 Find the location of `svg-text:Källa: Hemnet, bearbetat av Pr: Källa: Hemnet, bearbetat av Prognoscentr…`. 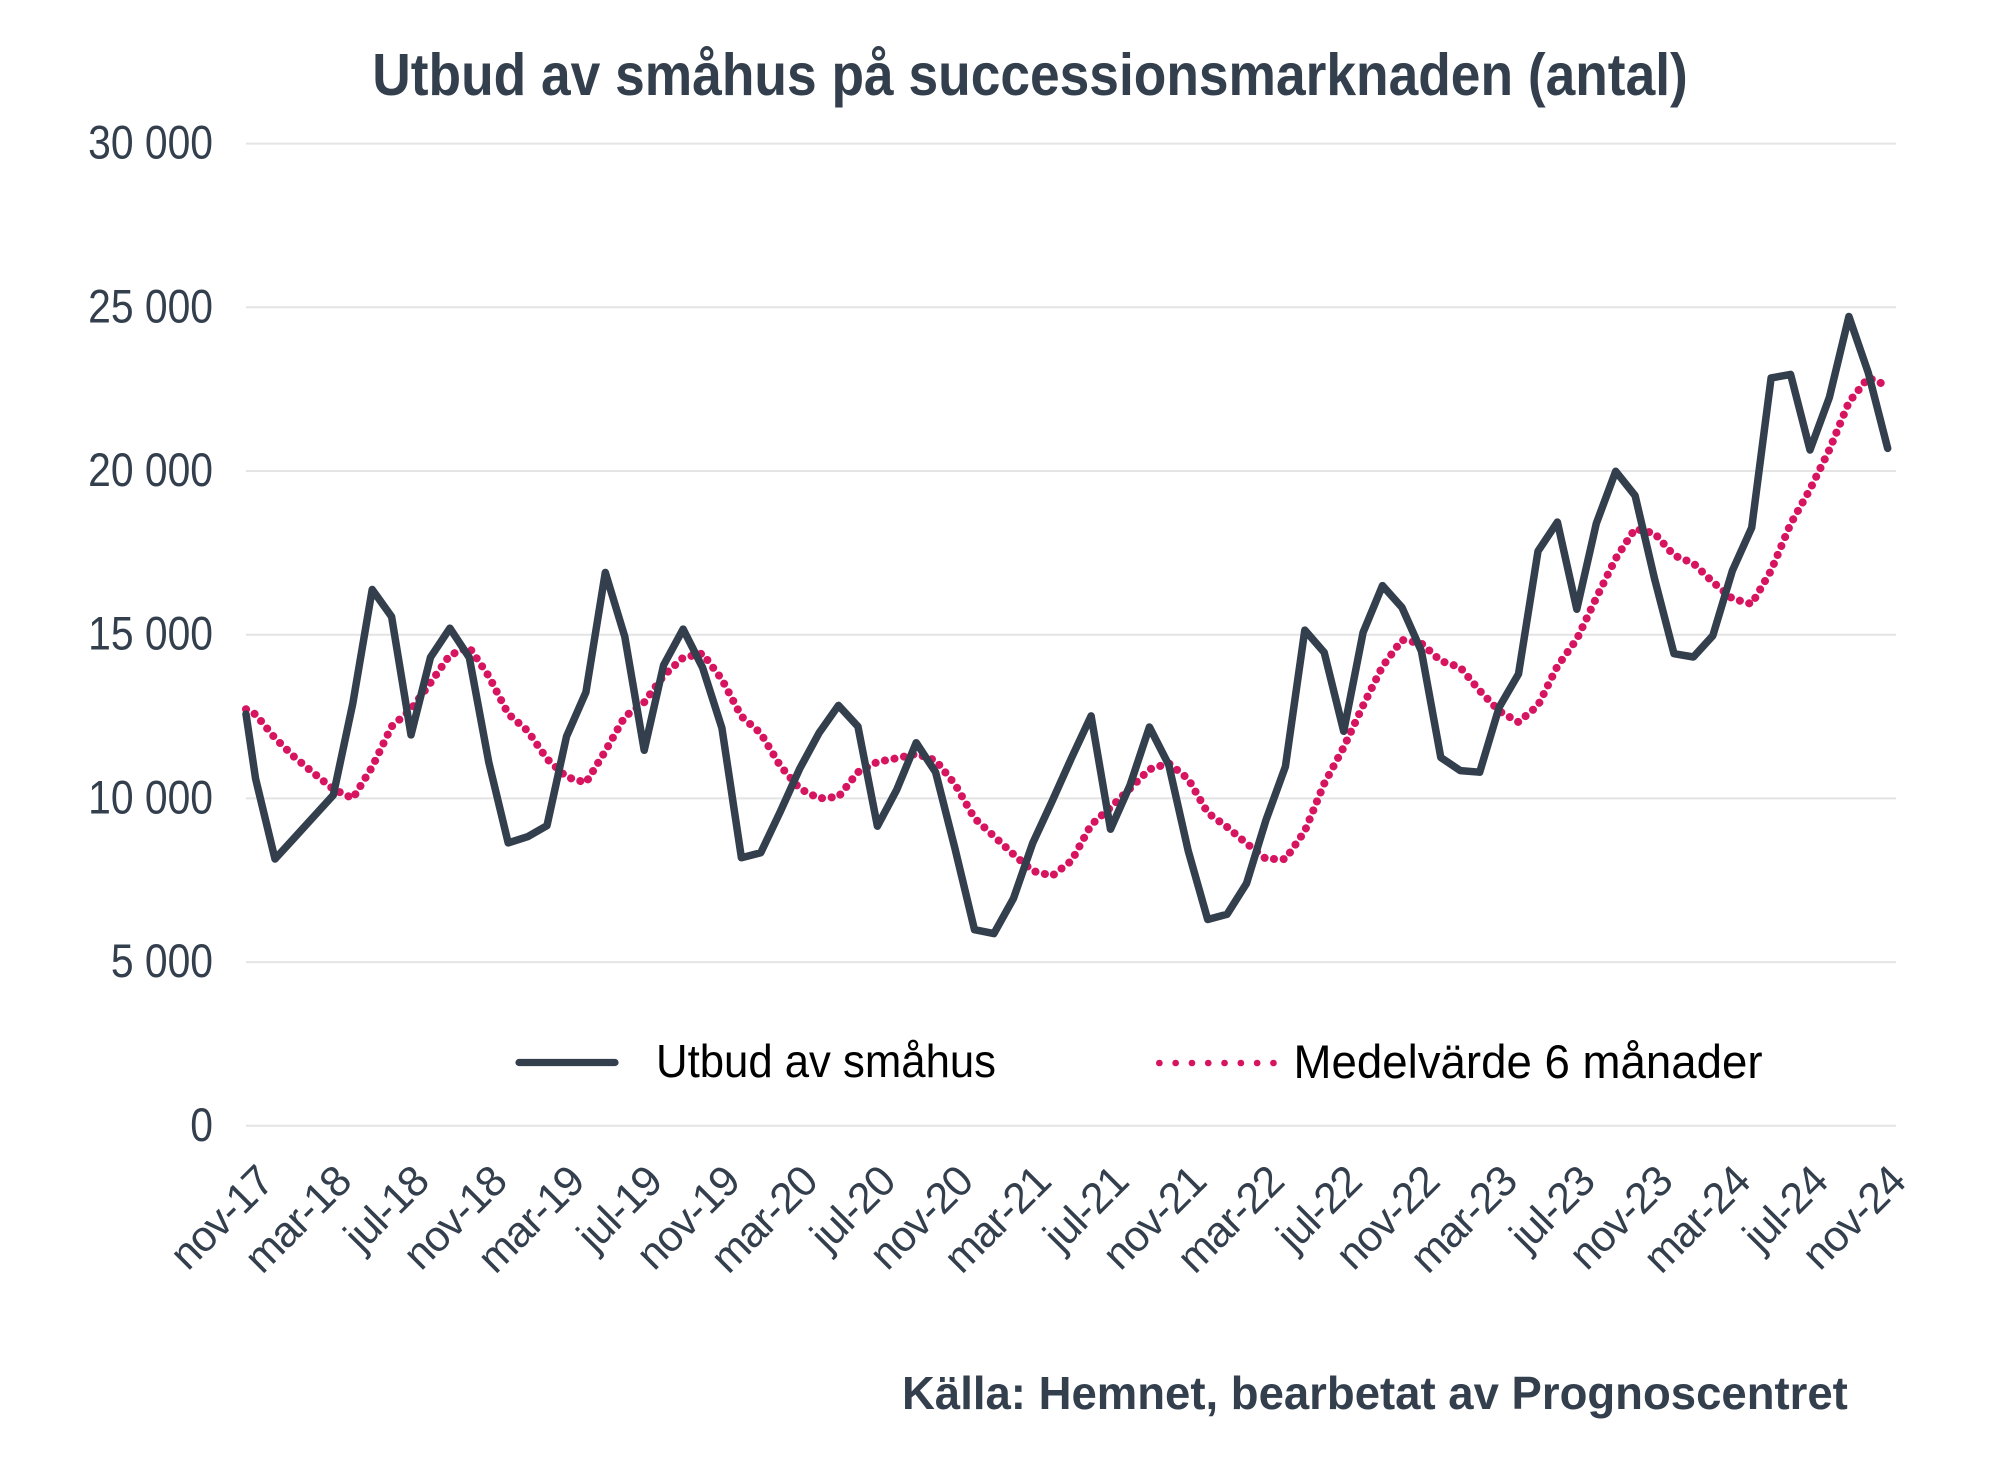

svg-text:Källa: Hemnet, bearbetat av Pr: Källa: Hemnet, bearbetat av Prognoscentr… is located at coordinates (1375, 1393).